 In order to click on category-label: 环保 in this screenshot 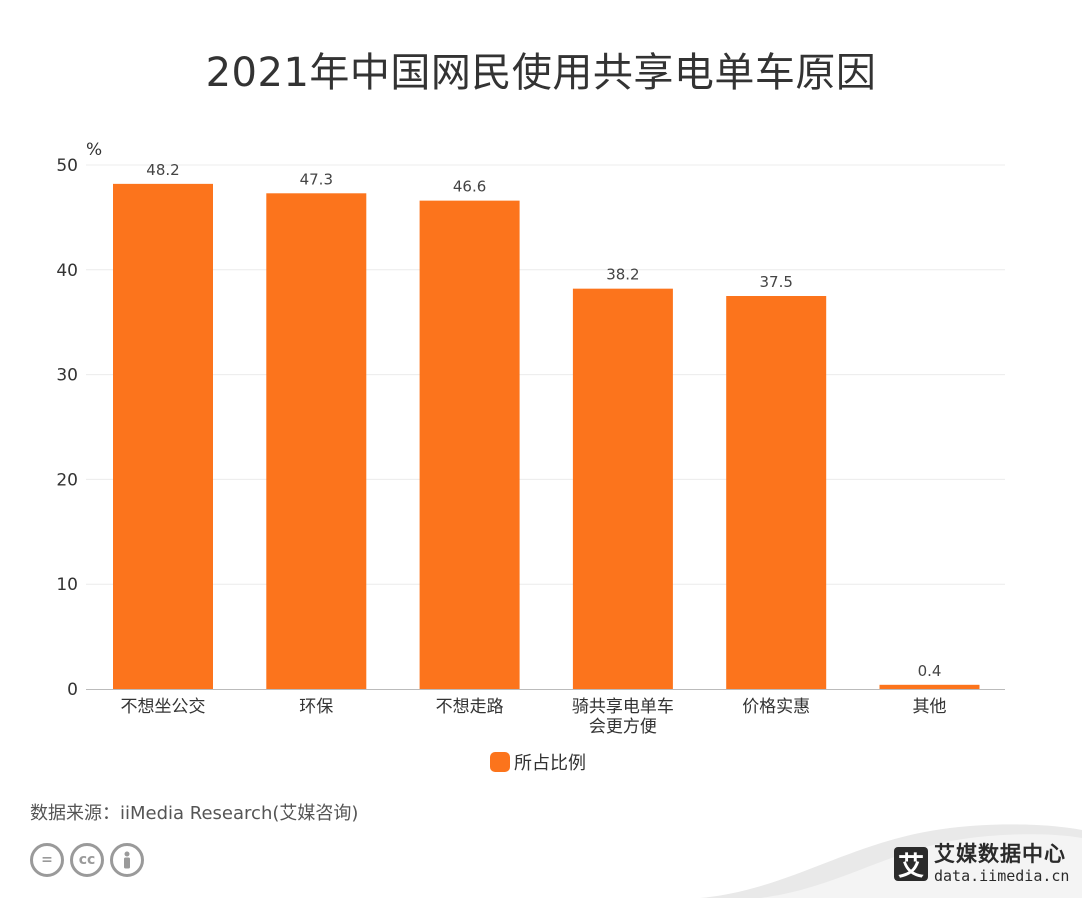, I will do `click(316, 707)`.